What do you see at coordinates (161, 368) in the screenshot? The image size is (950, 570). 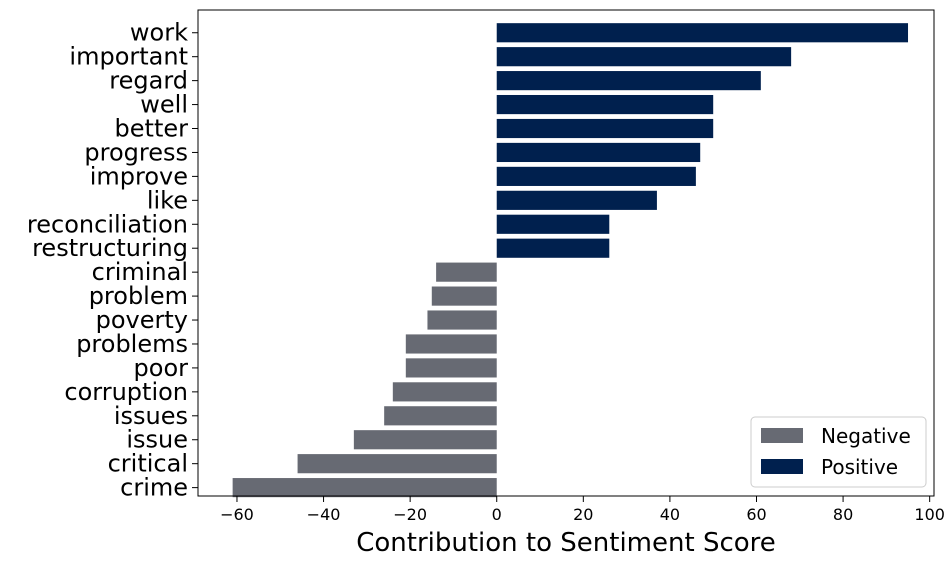 I see `y-tick-label-poor: poor` at bounding box center [161, 368].